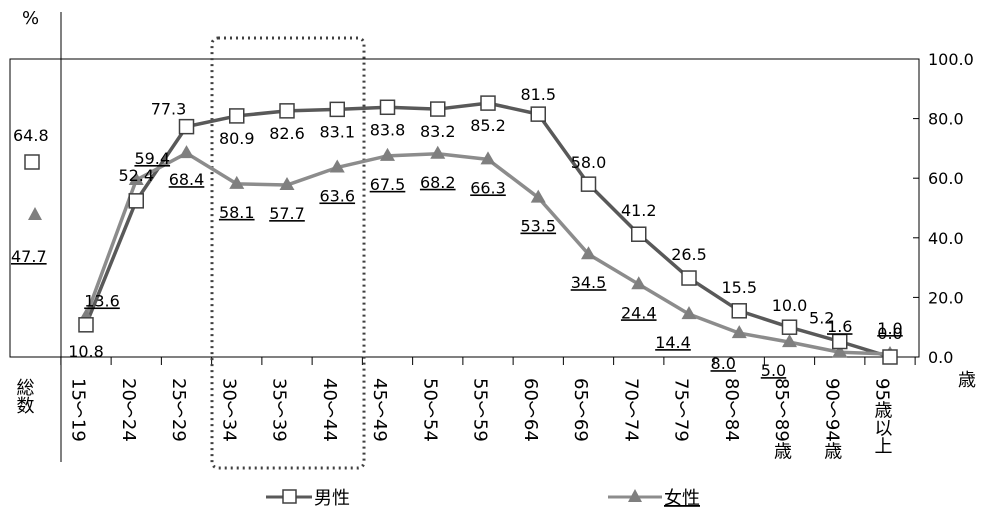 The width and height of the screenshot is (994, 512). I want to click on x-tick-label: 15～19, so click(78, 410).